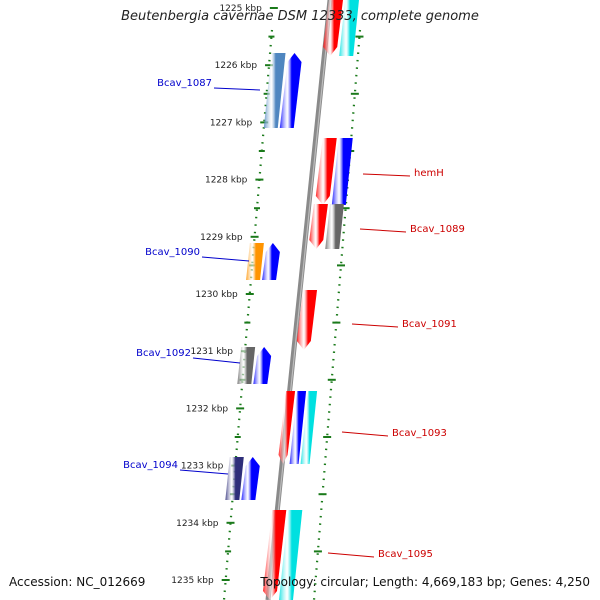 The width and height of the screenshot is (600, 600). I want to click on gene-feature: Bcav_1087, so click(229, 90).